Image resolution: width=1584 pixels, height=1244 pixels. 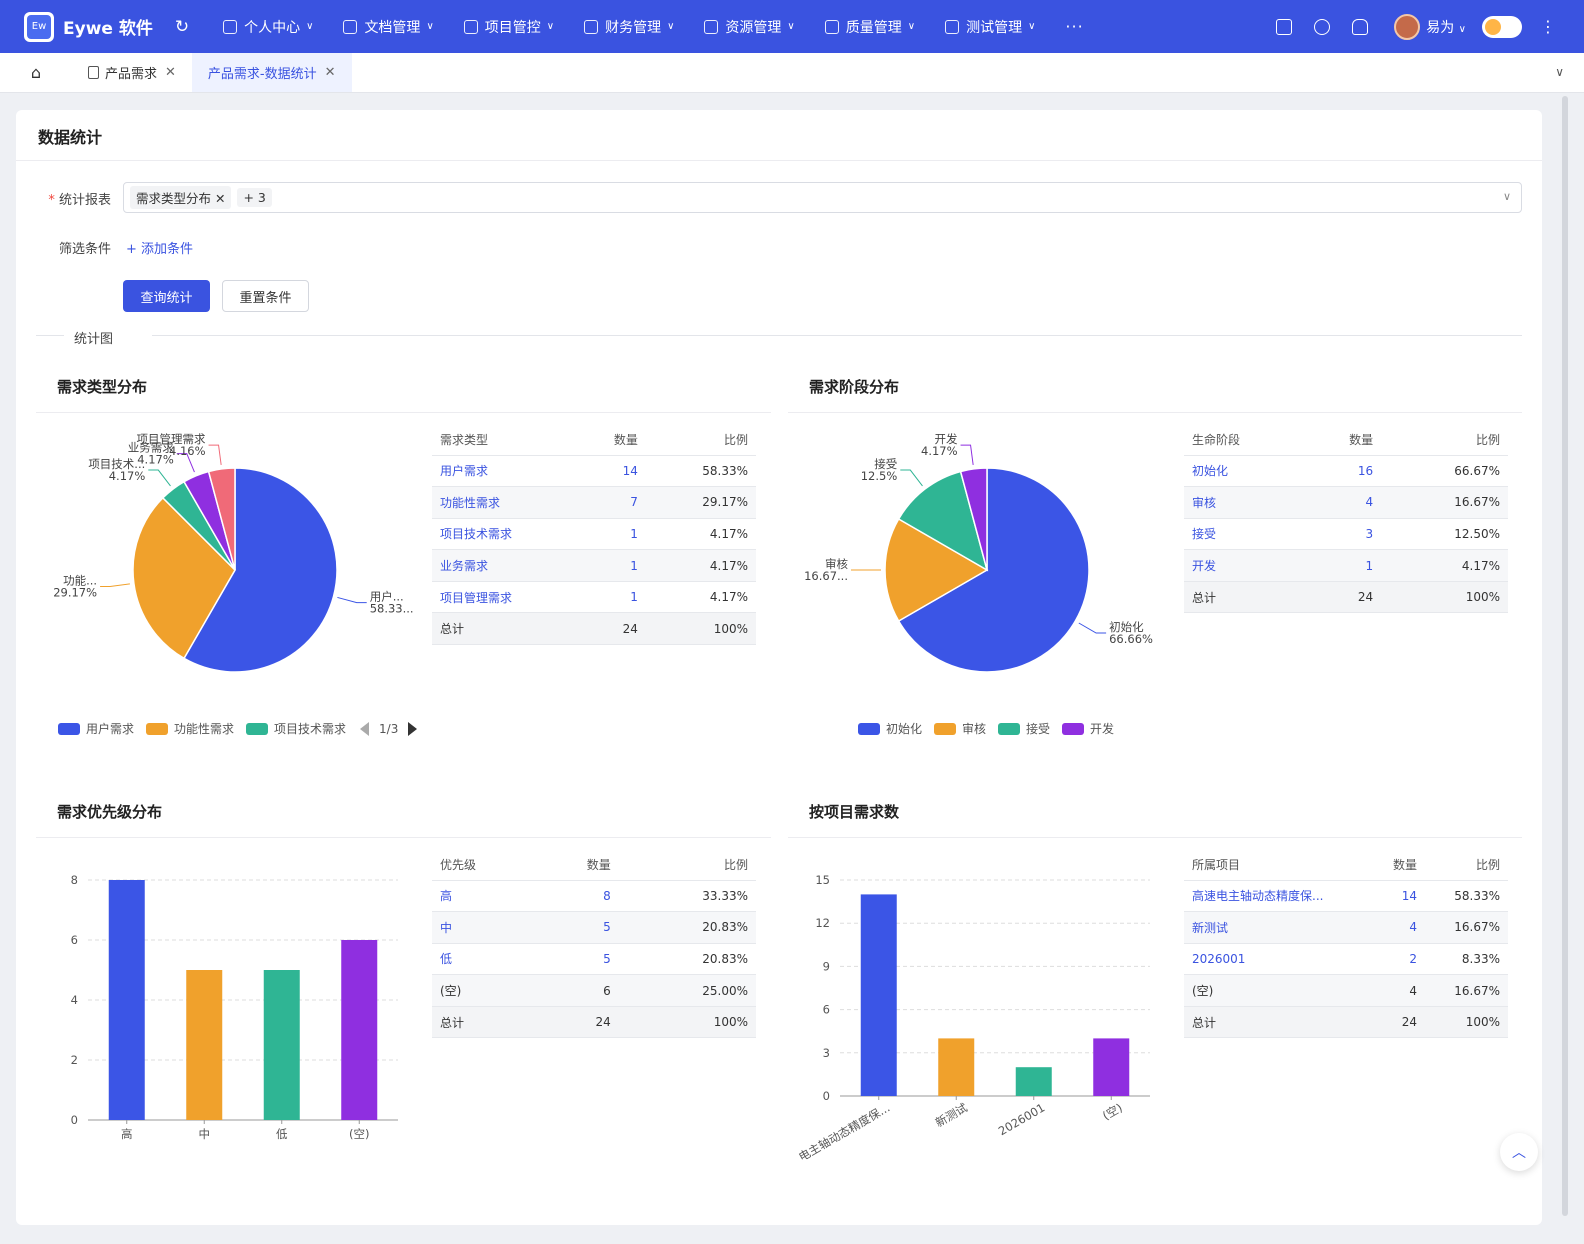 What do you see at coordinates (271, 72) in the screenshot?
I see `tab-data-statistics: 产品需求-数据统计 ✕` at bounding box center [271, 72].